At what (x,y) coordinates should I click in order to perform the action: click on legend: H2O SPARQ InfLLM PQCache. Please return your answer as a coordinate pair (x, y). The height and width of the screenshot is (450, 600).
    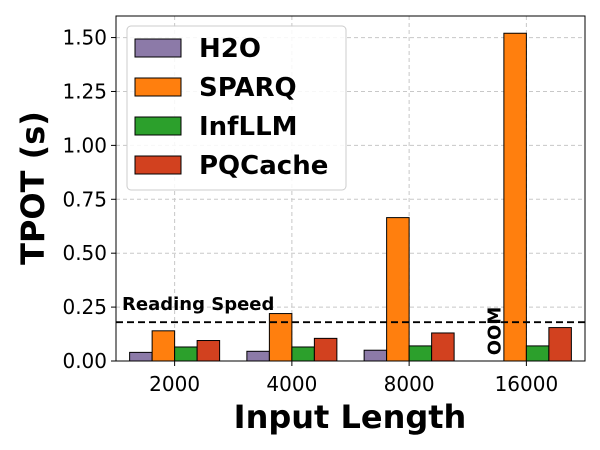
    Looking at the image, I should click on (236, 108).